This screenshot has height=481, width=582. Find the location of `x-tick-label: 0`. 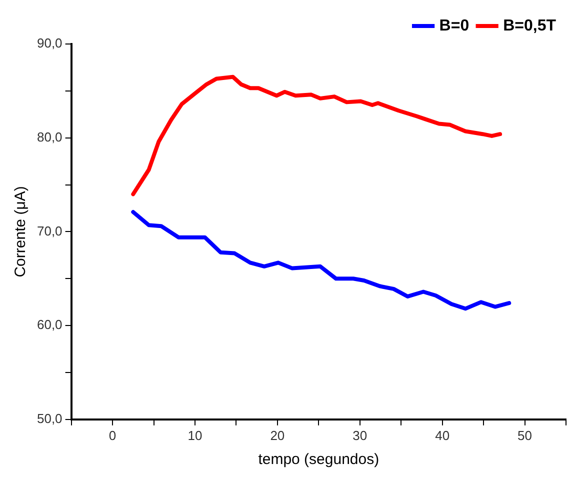

x-tick-label: 0 is located at coordinates (112, 435).